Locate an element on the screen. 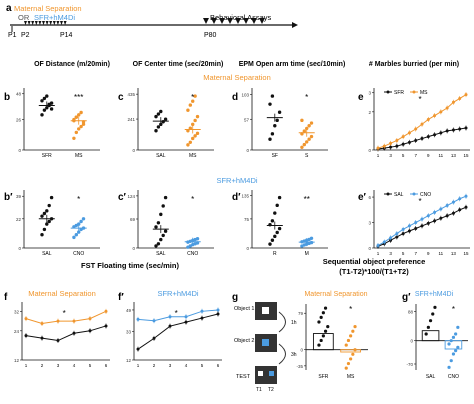  y-tick-label: 22 is located at coordinates (19, 219).